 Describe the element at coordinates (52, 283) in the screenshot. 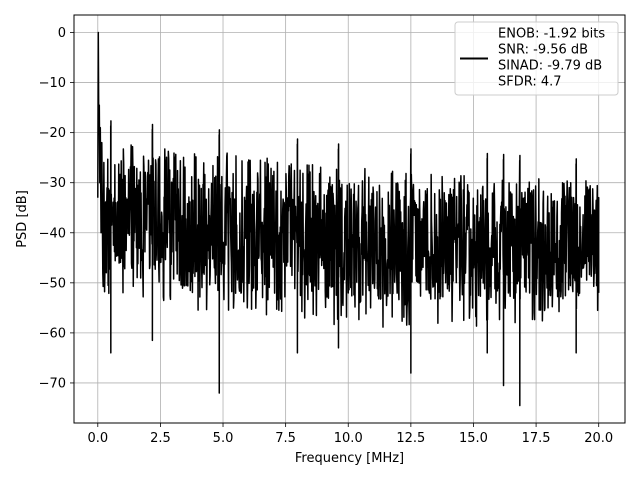

I see `y-tick-label: −50` at that location.